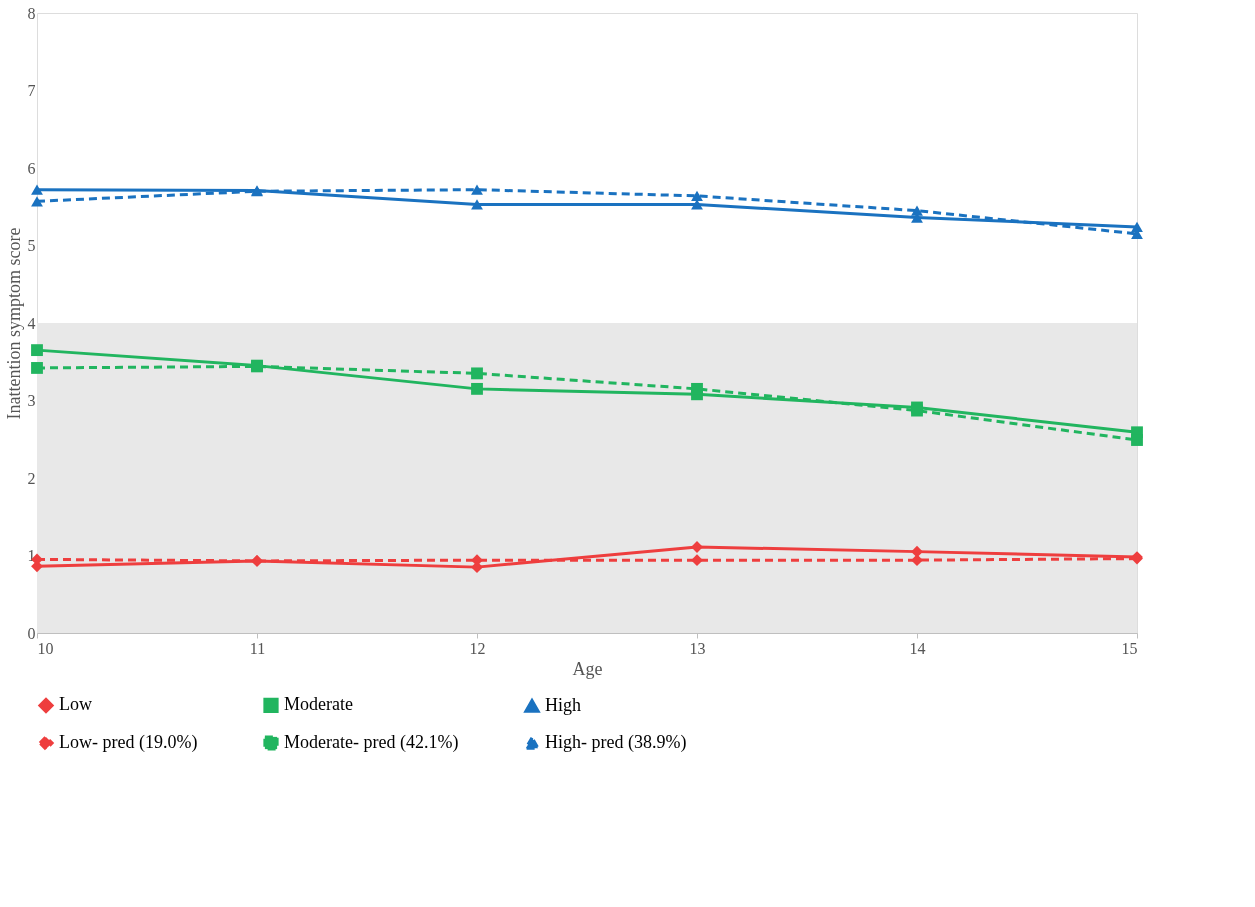  What do you see at coordinates (31, 13) in the screenshot?
I see `y-tick-label: 8` at bounding box center [31, 13].